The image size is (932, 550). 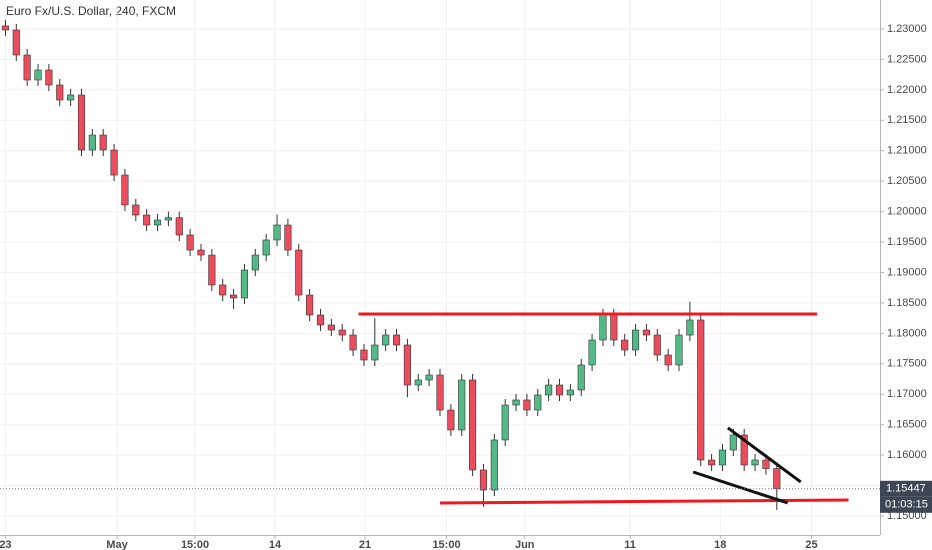 I want to click on countdown-box, so click(x=906, y=504).